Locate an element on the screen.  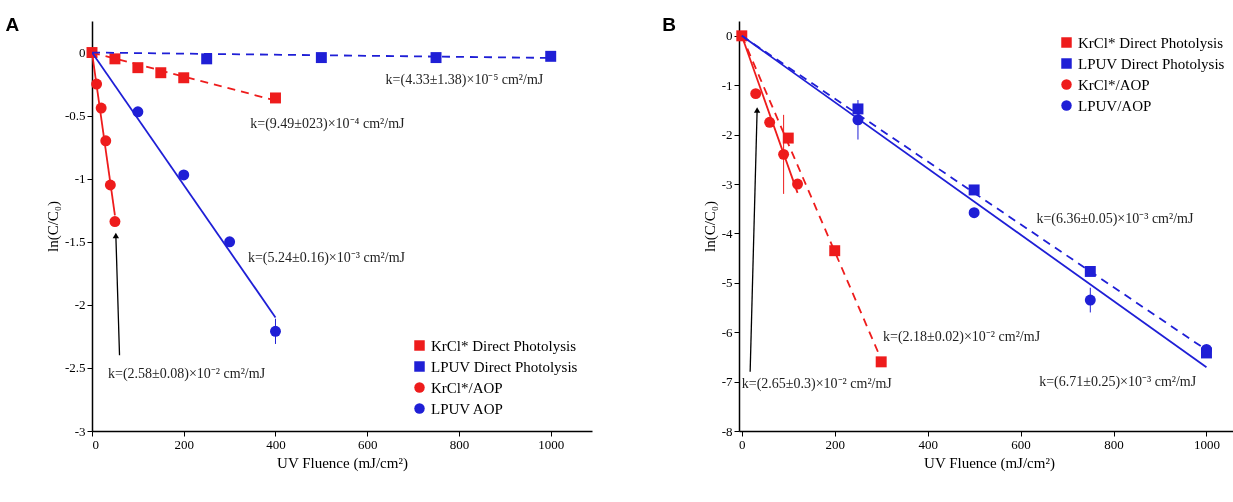
annotation: k=(5.24±0.16)×10⁻³ cm²/mJ is located at coordinates (326, 258).